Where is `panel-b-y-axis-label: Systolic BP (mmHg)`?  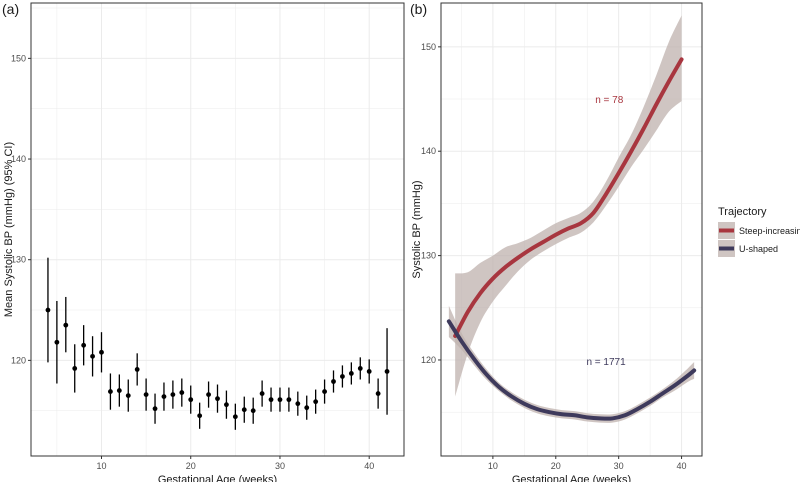 panel-b-y-axis-label: Systolic BP (mmHg) is located at coordinates (417, 229).